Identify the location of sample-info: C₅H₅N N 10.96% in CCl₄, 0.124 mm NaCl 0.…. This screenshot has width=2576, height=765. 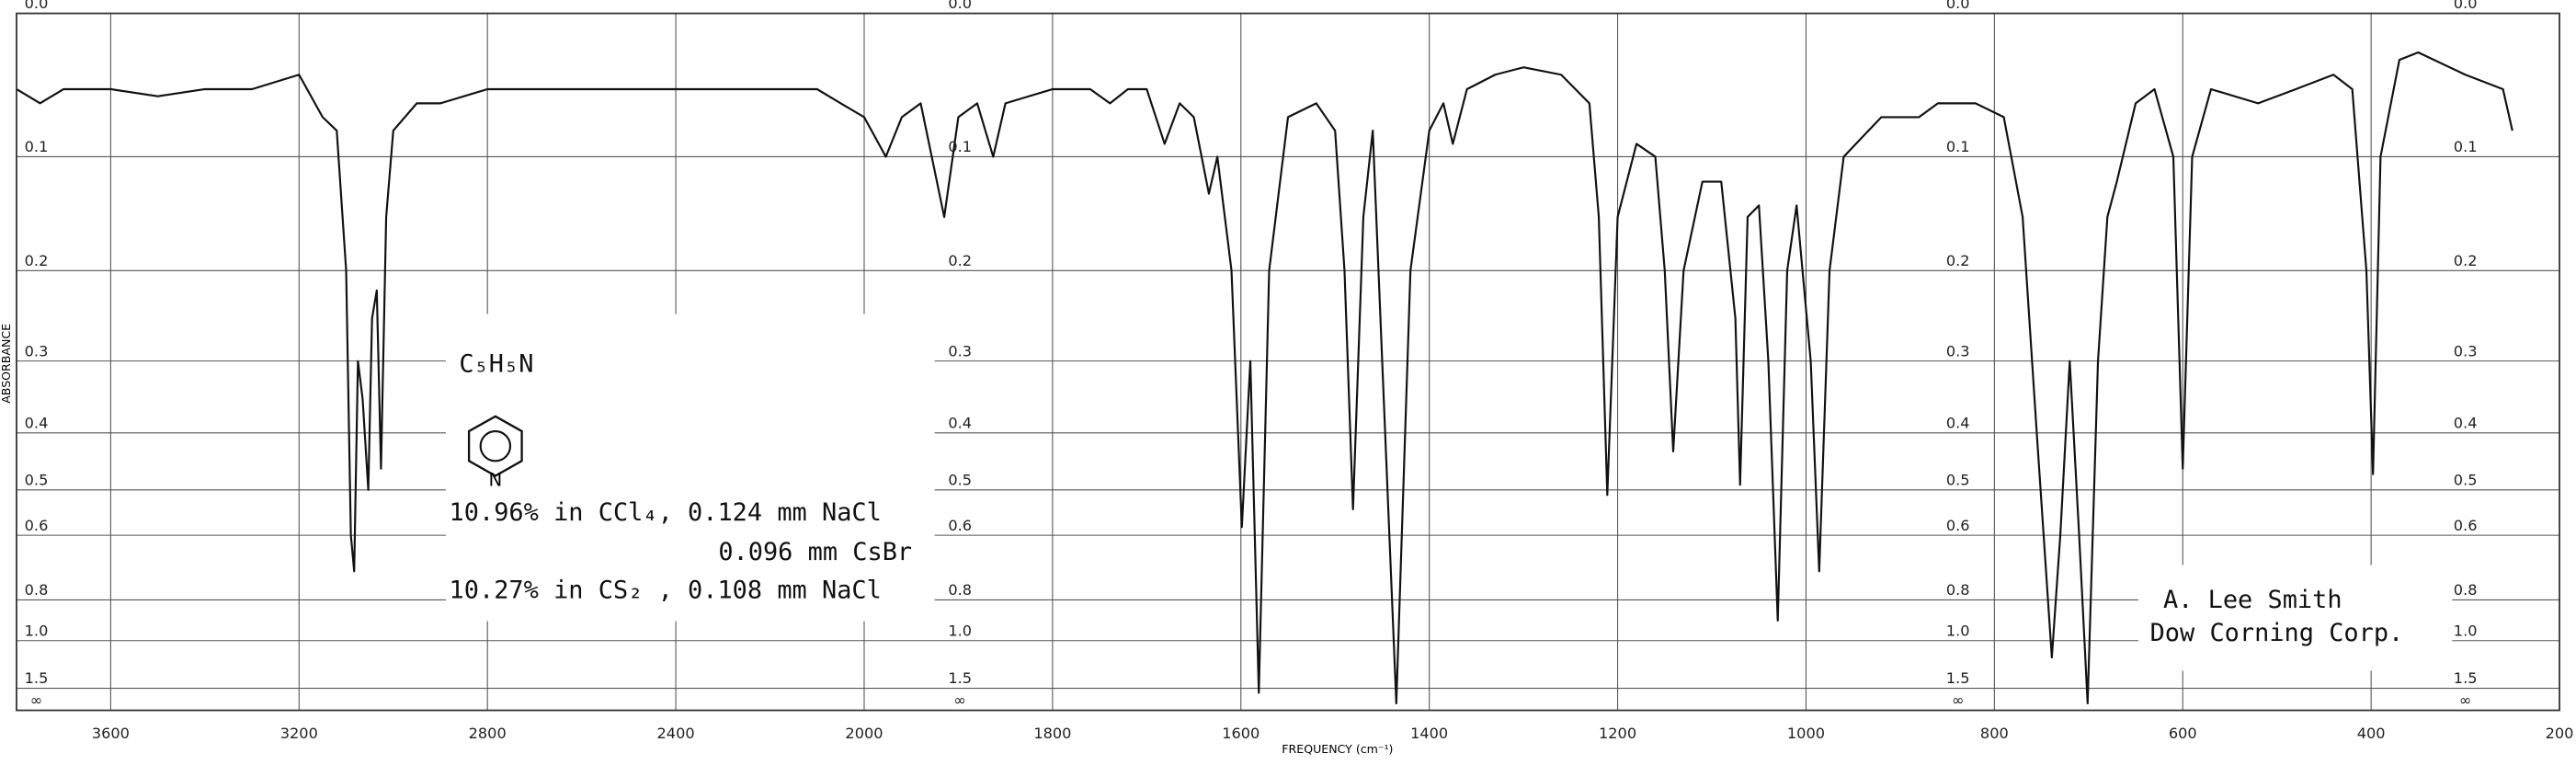
(690, 468).